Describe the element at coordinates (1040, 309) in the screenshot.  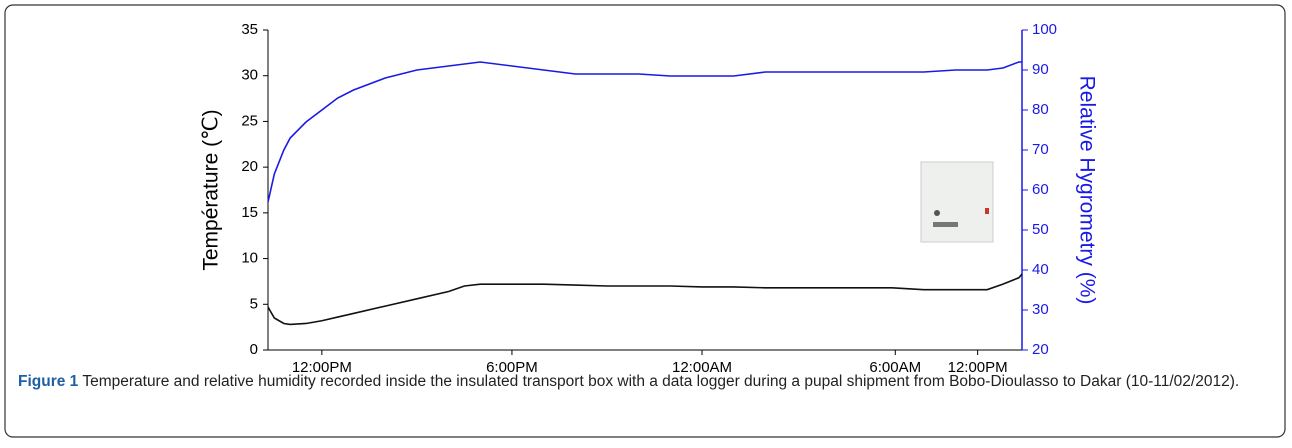
I see `y2-tick-label: 30` at that location.